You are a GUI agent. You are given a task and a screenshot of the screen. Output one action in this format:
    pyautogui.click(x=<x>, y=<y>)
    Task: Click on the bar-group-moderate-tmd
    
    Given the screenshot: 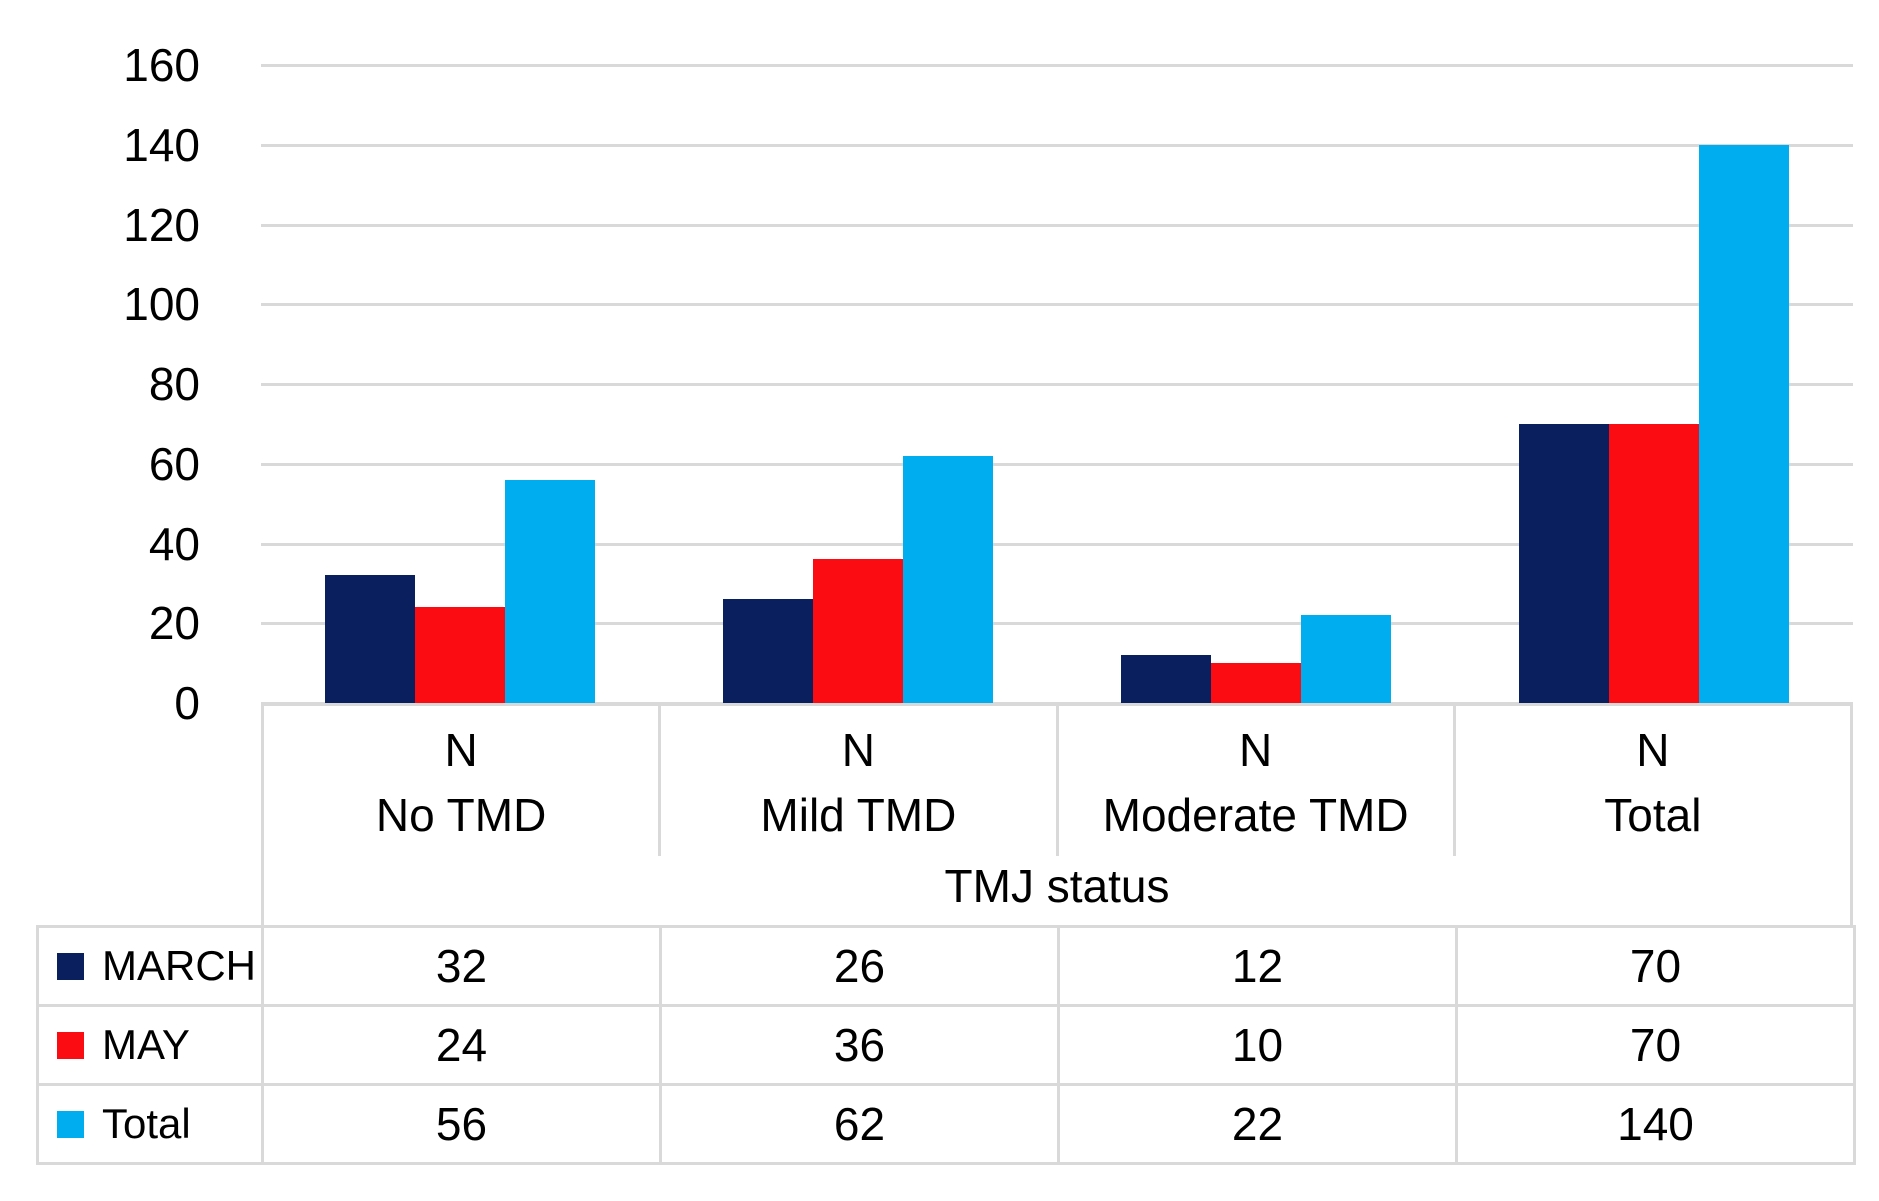 What is the action you would take?
    pyautogui.click(x=1256, y=384)
    